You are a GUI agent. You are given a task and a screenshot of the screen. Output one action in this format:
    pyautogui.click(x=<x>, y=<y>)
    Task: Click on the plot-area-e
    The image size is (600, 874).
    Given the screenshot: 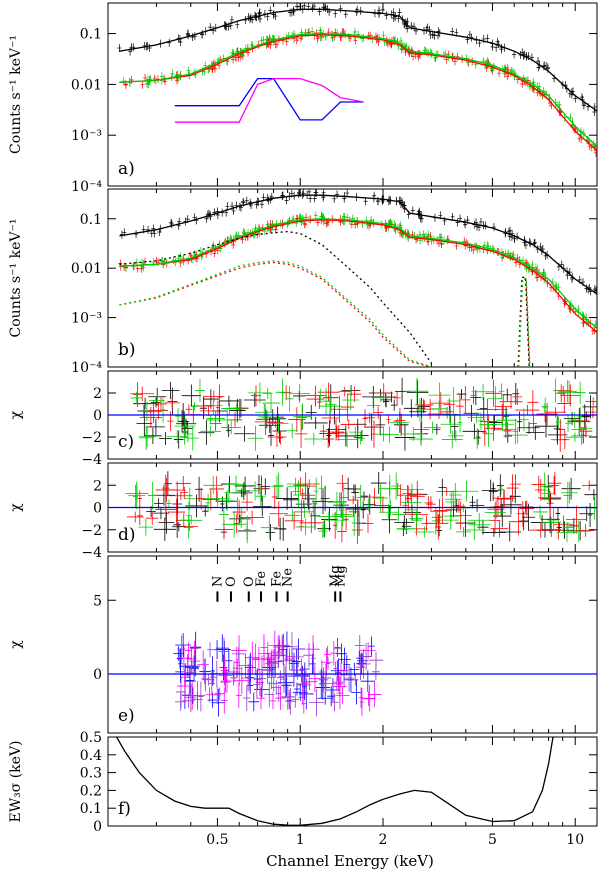 What is the action you would take?
    pyautogui.click(x=352, y=673)
    